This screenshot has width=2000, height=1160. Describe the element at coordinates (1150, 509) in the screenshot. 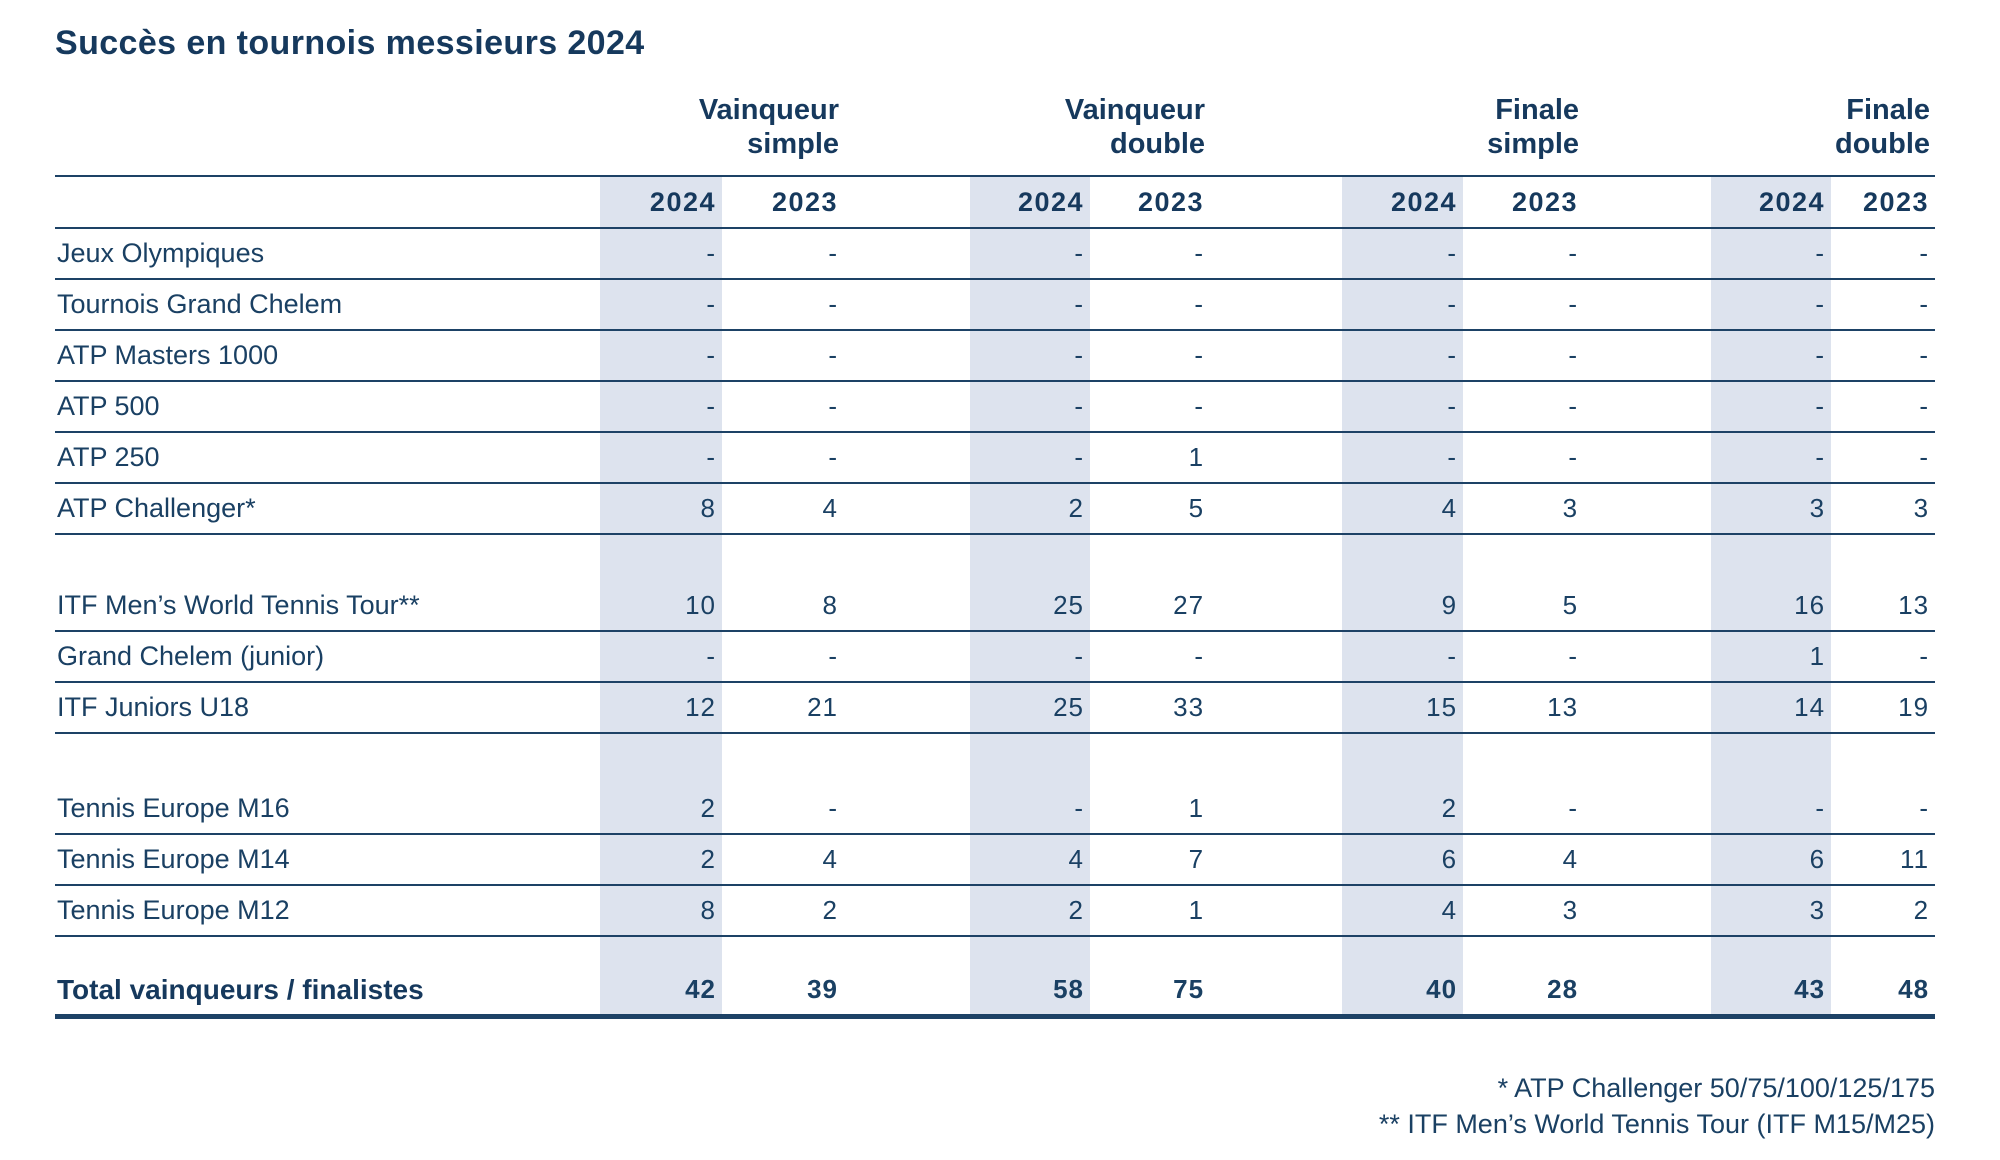

I see `cell-2023: 5` at that location.